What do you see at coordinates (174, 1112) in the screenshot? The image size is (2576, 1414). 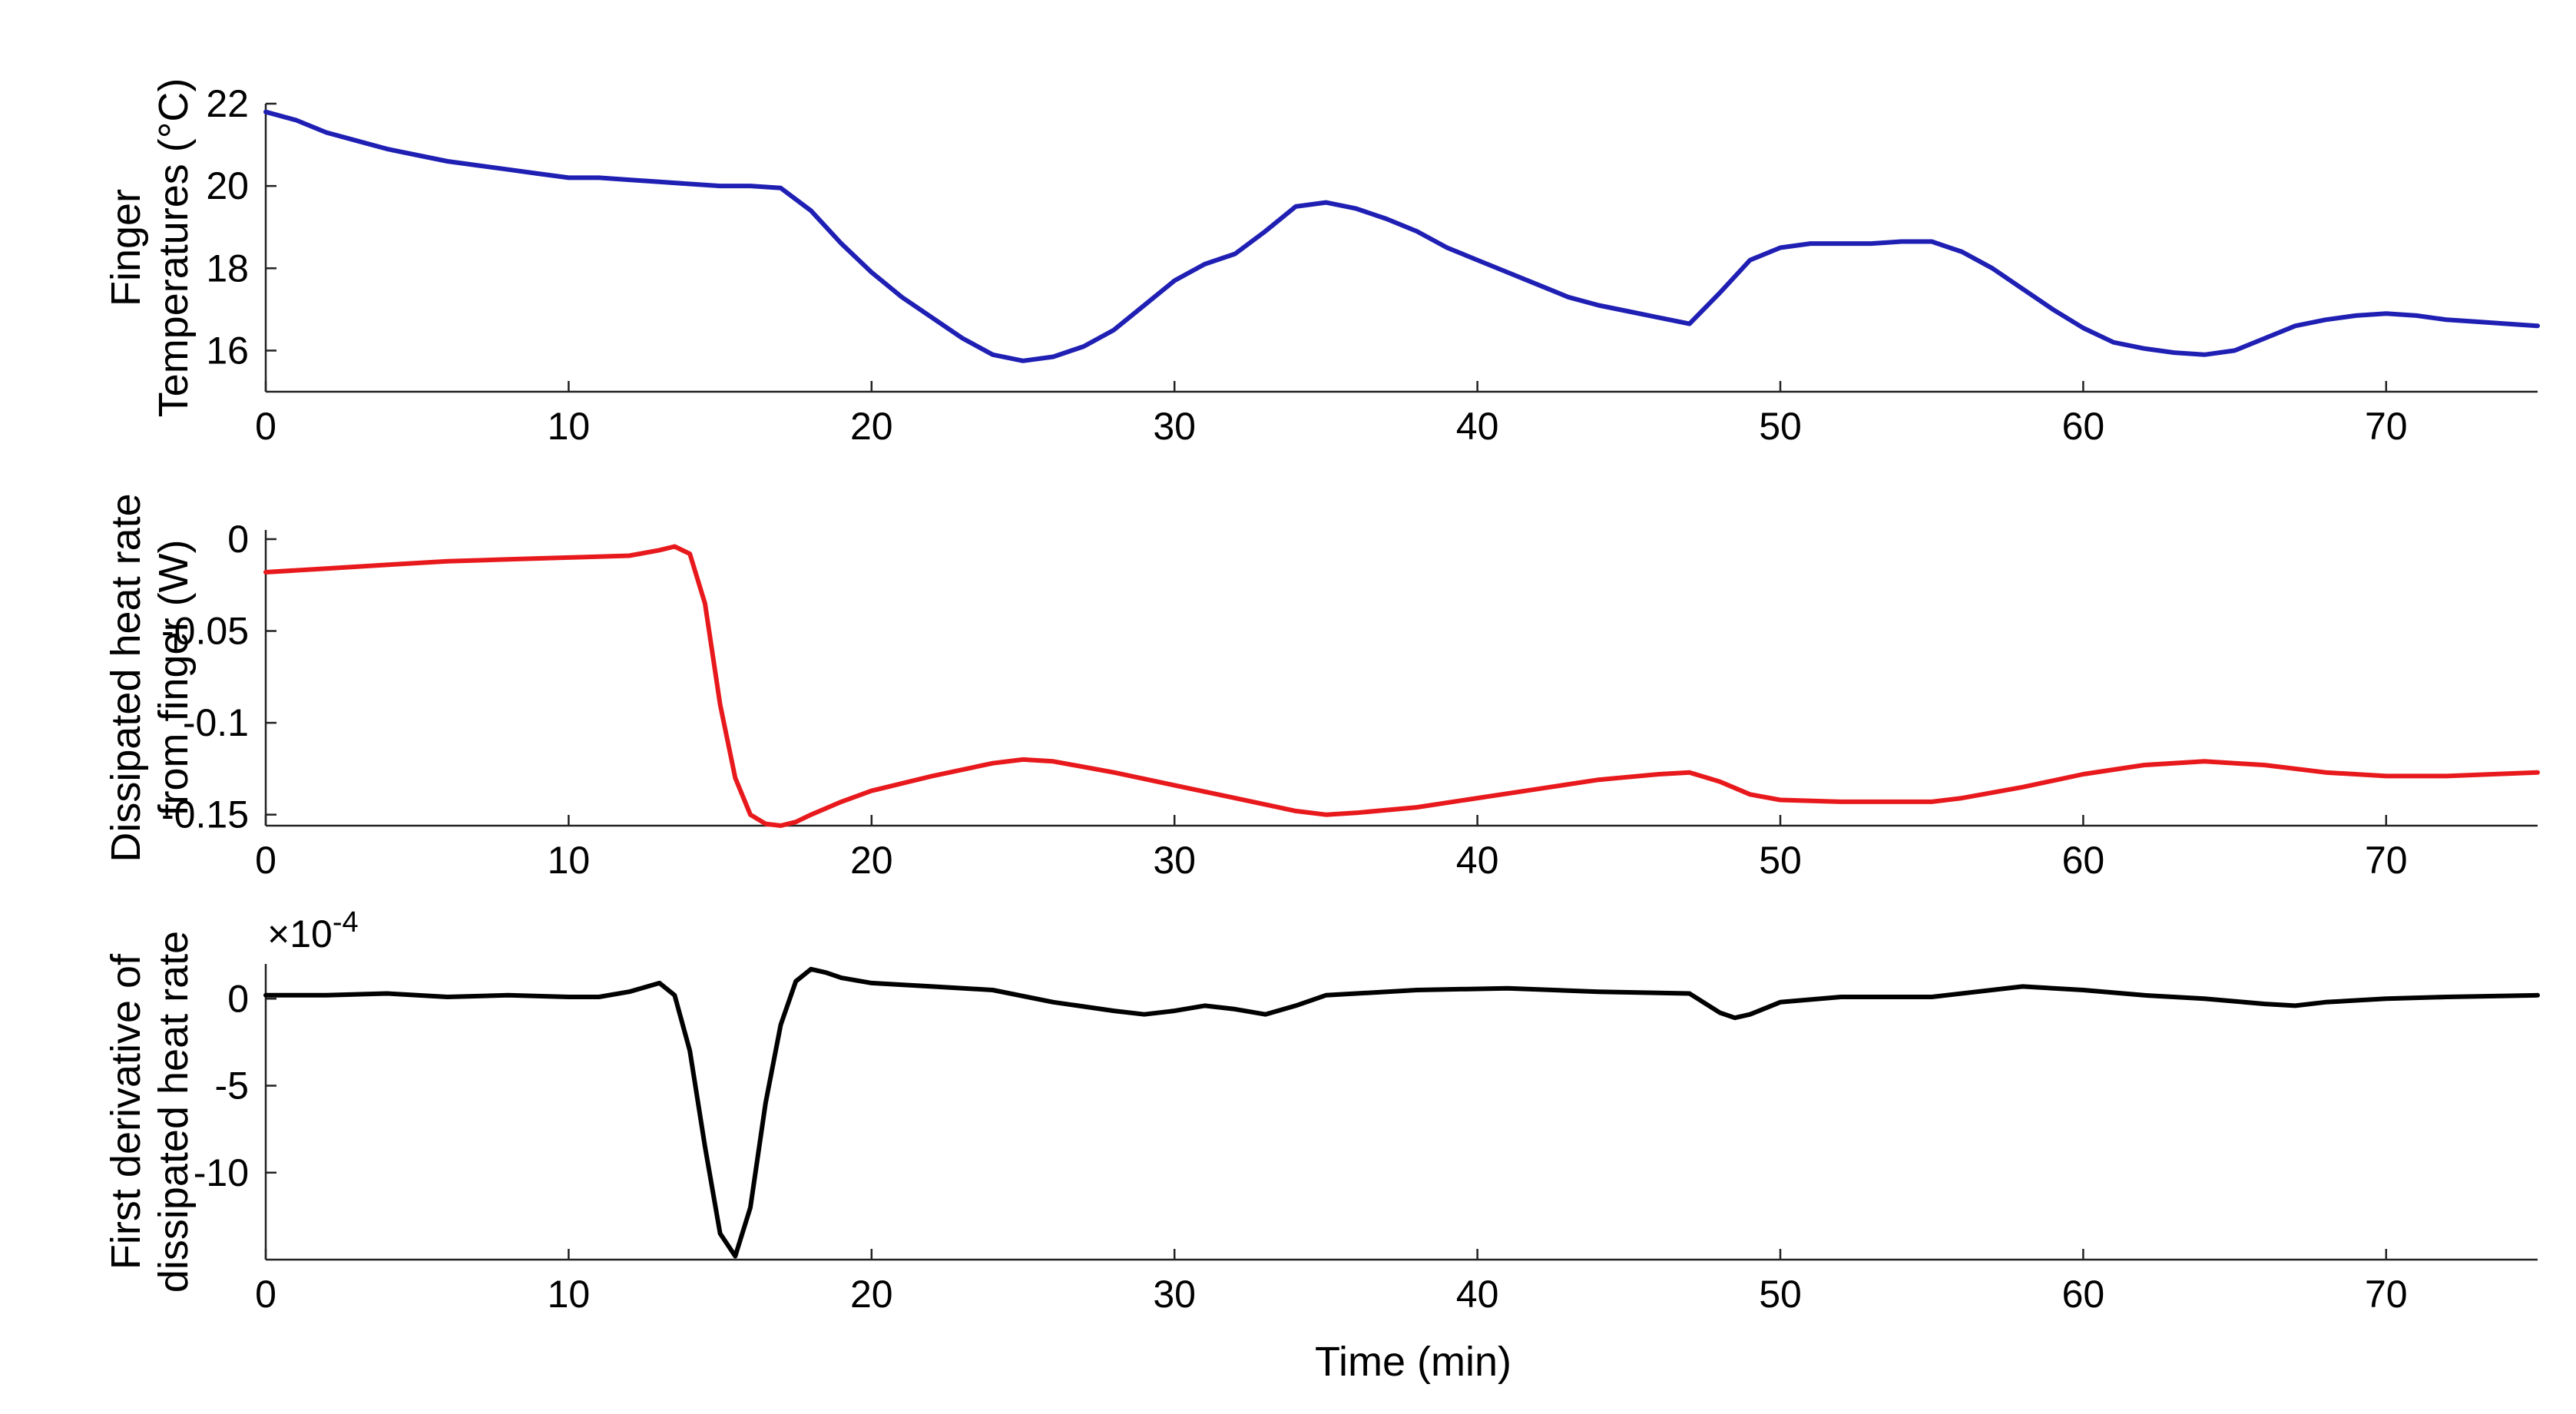 I see `y-axis-label-line: dissipated heat rate` at bounding box center [174, 1112].